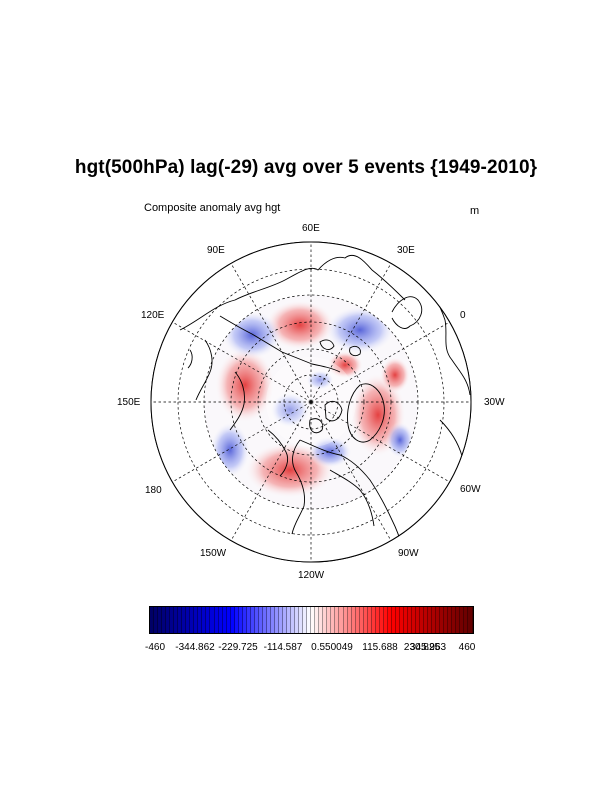  I want to click on lon-label-60w: 60W, so click(470, 489).